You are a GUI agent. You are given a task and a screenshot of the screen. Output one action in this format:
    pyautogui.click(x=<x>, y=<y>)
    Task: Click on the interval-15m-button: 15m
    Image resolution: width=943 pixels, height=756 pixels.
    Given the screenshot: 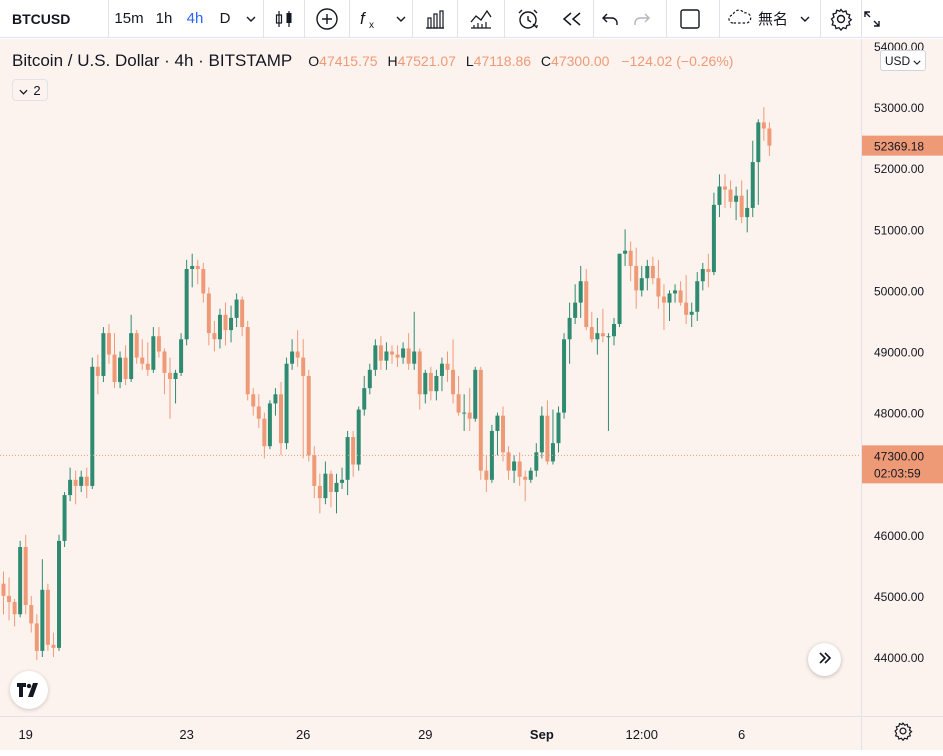 What is the action you would take?
    pyautogui.click(x=129, y=18)
    